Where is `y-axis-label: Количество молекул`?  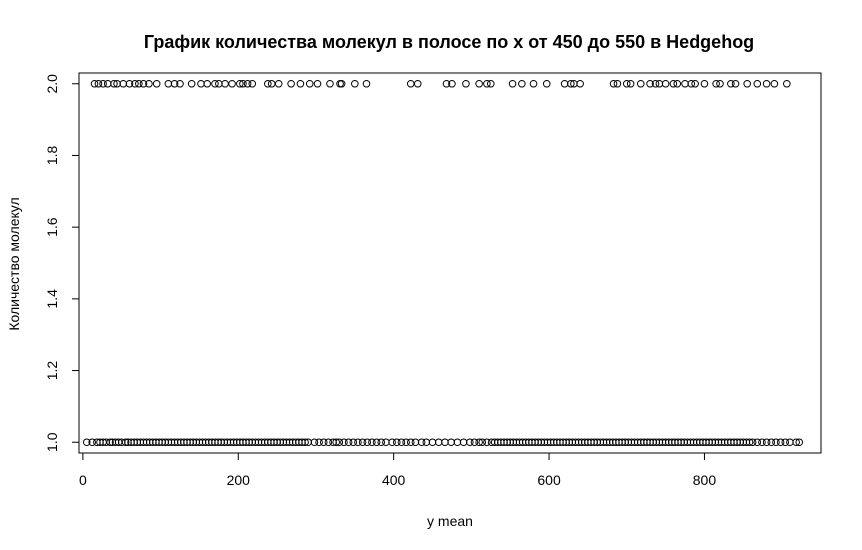
y-axis-label: Количество молекул is located at coordinates (14, 263).